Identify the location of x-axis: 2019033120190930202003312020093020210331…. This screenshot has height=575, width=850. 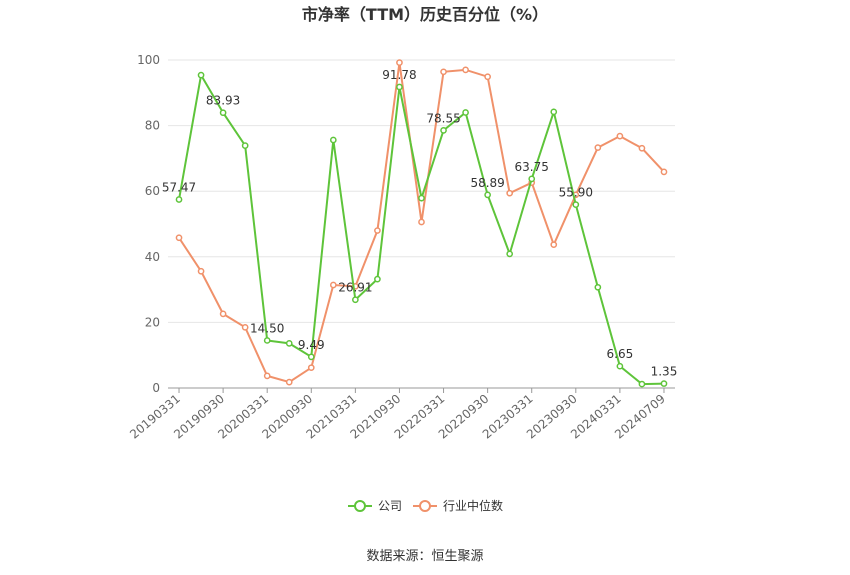
(401, 414).